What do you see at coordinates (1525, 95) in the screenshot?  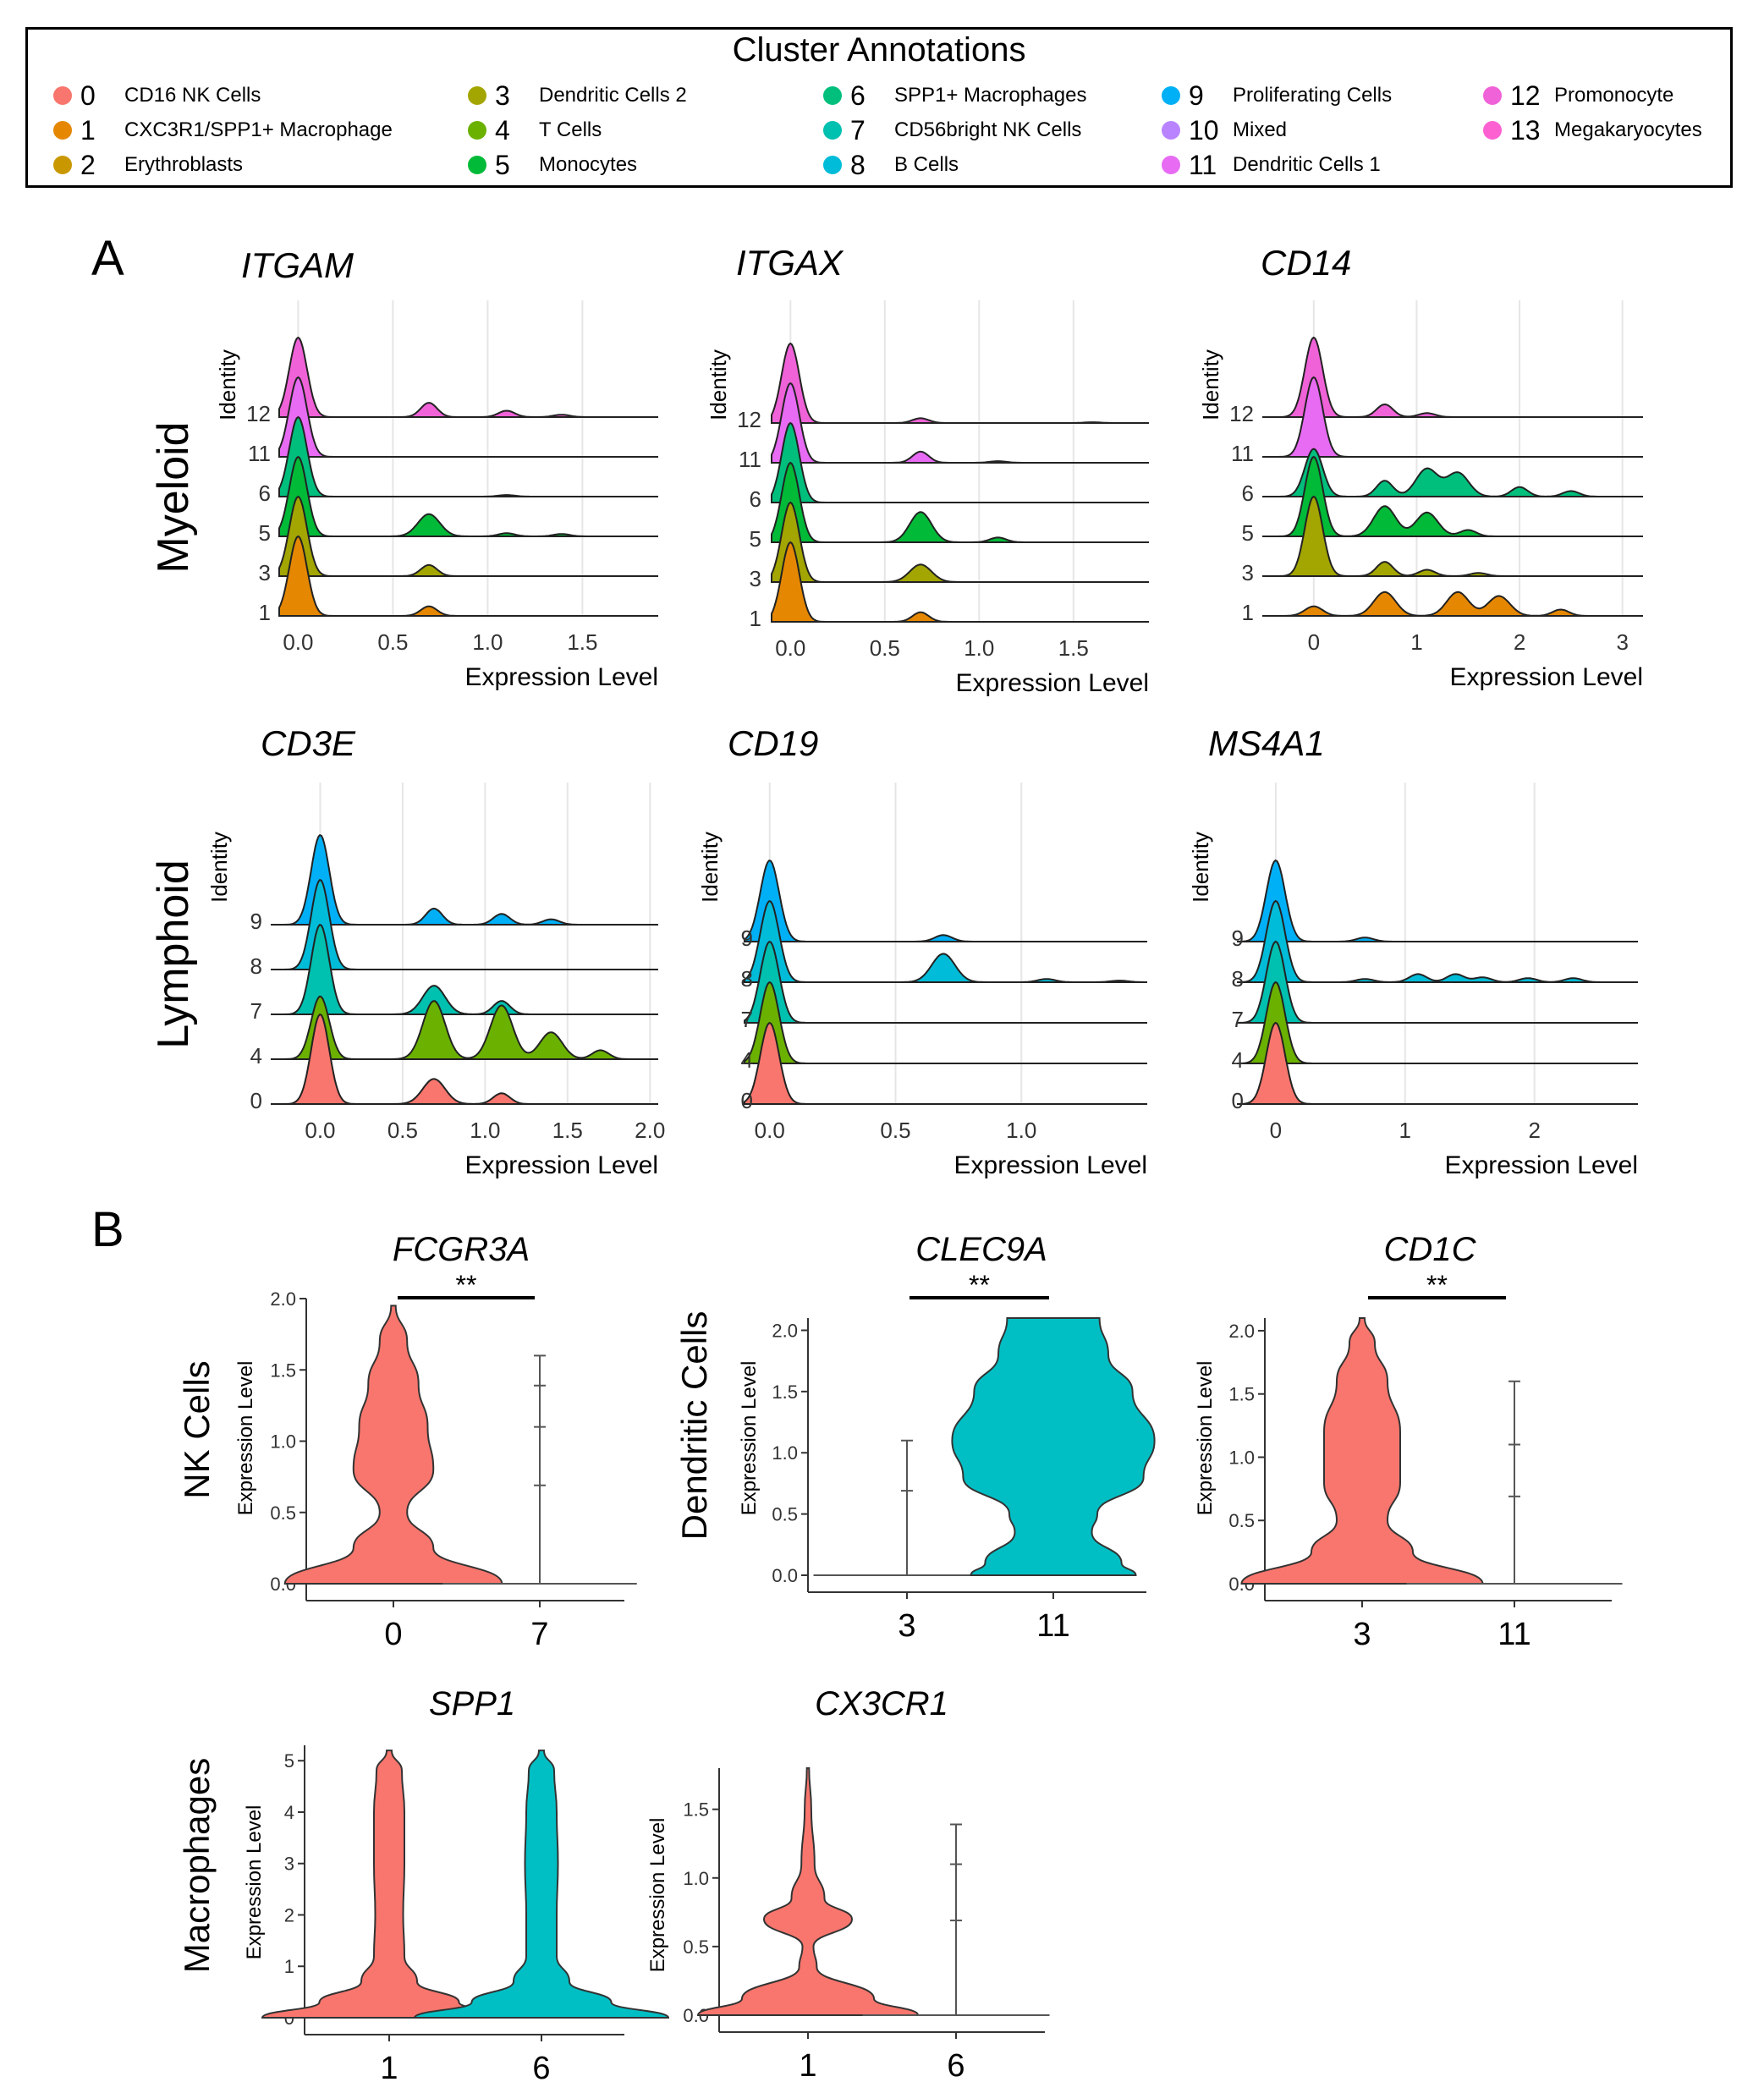 I see `legend-cluster-id: 12` at bounding box center [1525, 95].